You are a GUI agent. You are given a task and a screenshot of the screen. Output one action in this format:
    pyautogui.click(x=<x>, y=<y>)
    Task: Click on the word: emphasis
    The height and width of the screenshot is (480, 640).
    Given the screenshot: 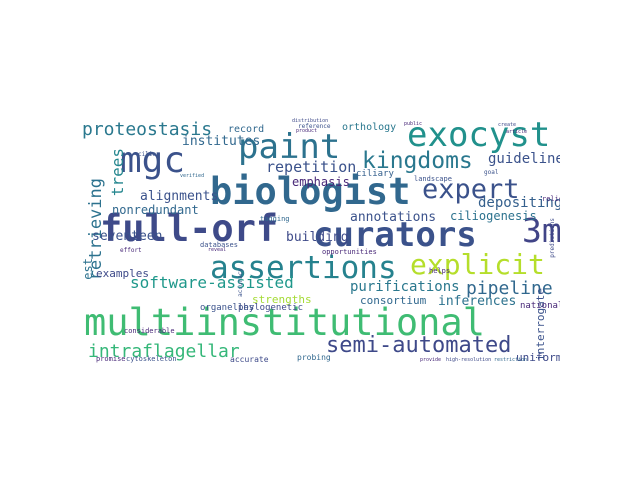 What is the action you would take?
    pyautogui.click(x=321, y=182)
    